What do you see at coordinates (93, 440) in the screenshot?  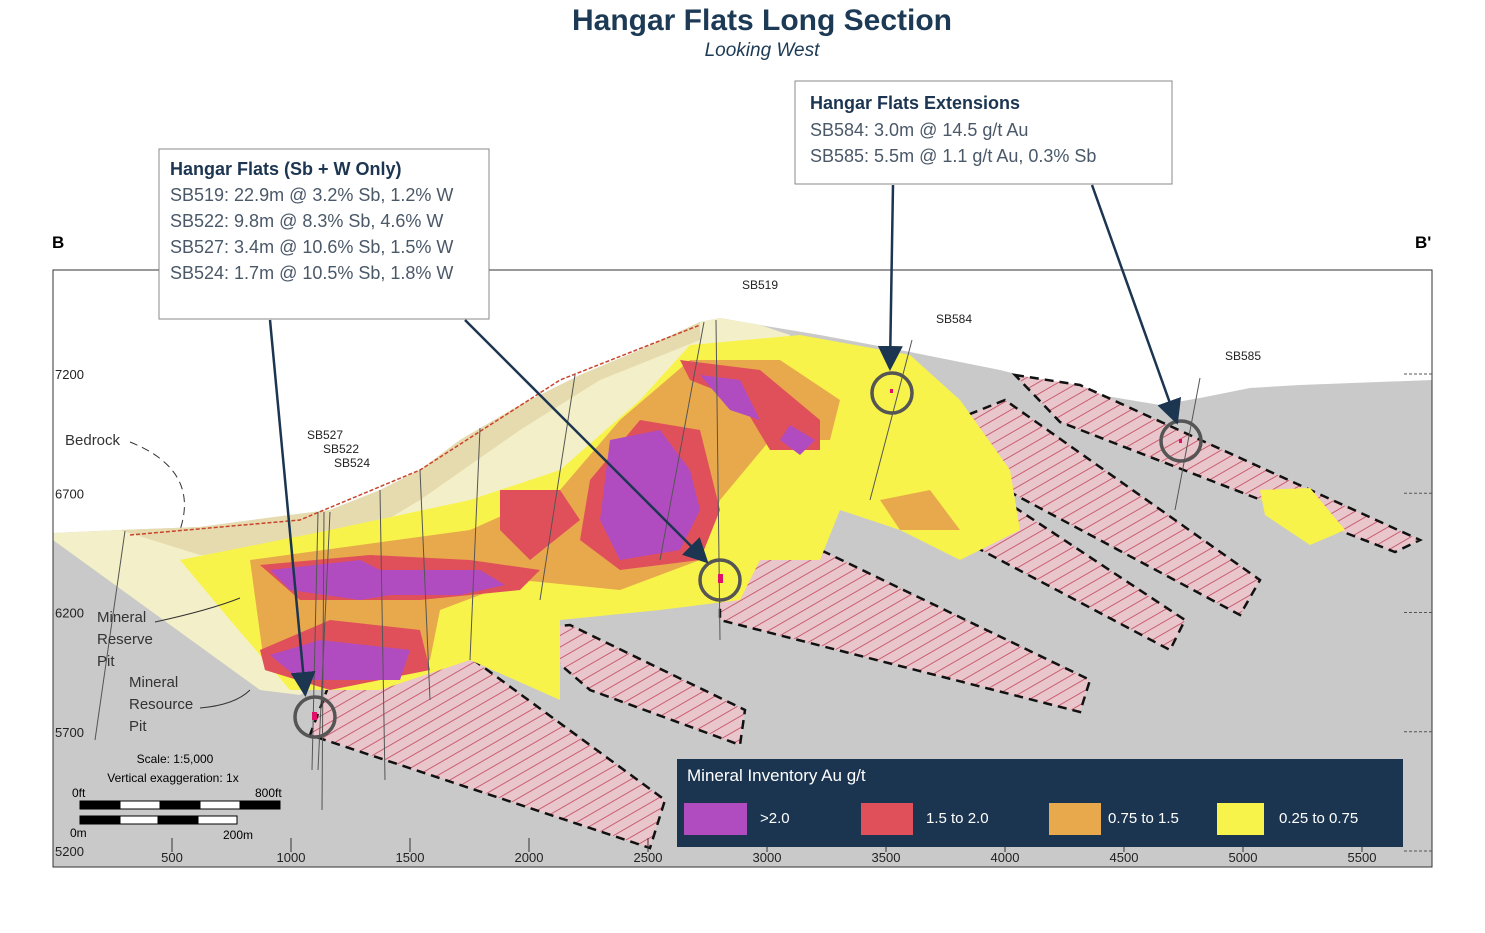 I see `annotation: Bedrock` at bounding box center [93, 440].